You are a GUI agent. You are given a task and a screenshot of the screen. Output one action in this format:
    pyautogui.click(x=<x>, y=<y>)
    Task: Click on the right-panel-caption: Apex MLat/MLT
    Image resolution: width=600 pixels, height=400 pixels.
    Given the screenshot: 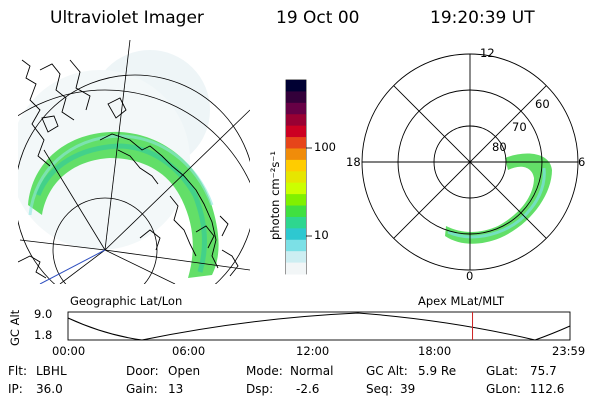 What is the action you would take?
    pyautogui.click(x=461, y=301)
    